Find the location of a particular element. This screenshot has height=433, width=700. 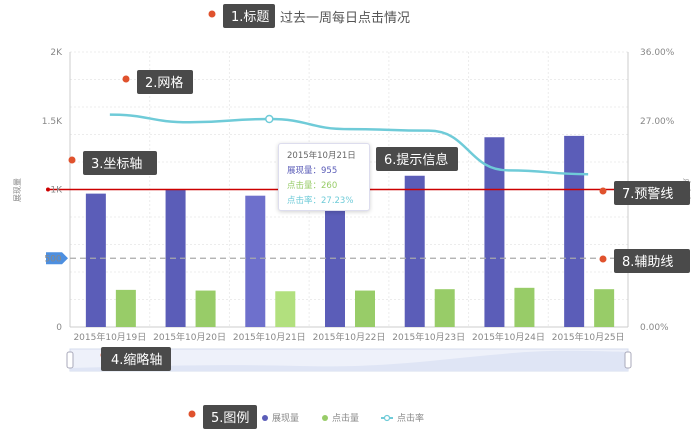

callout-dot-grid is located at coordinates (126, 79).